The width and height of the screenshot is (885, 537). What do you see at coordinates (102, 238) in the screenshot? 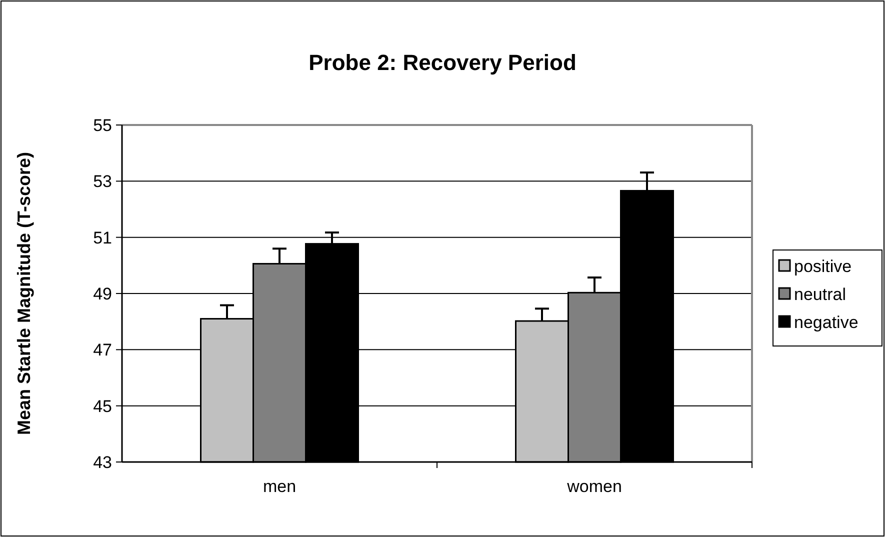
I see `y-tick-label: 51` at bounding box center [102, 238].